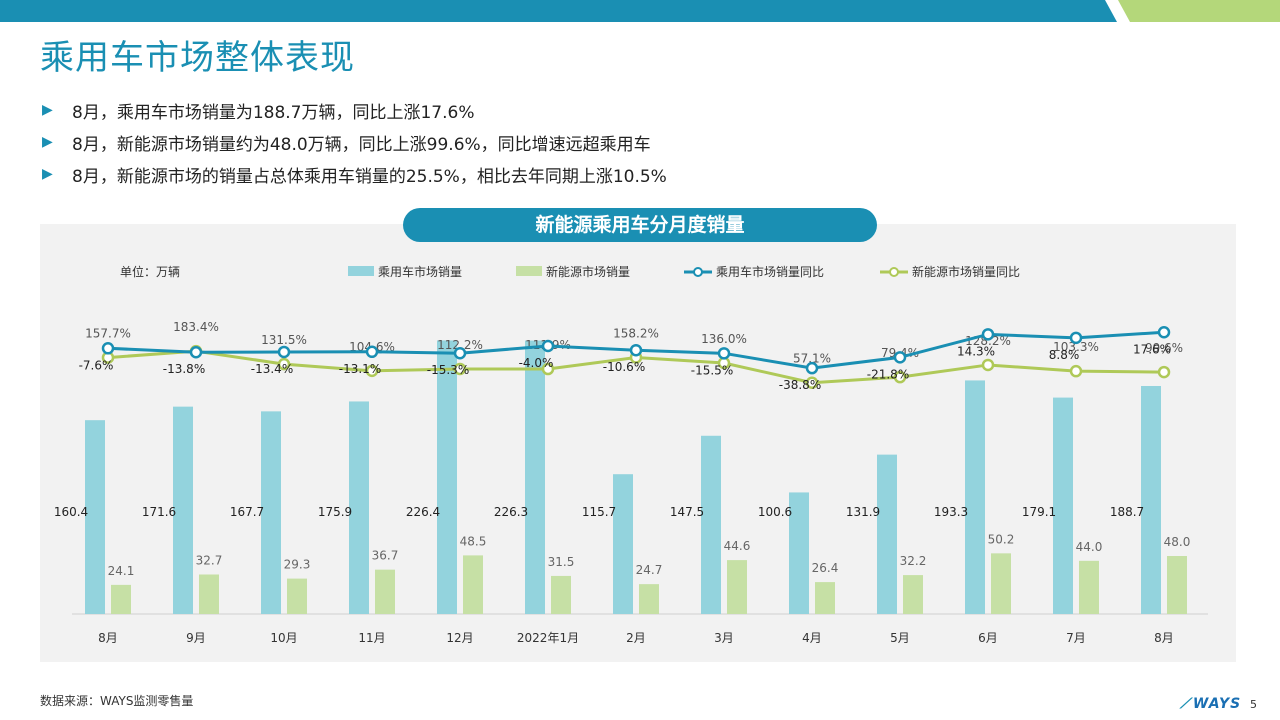 Image resolution: width=1280 pixels, height=720 pixels. Describe the element at coordinates (588, 271) in the screenshot. I see `legend-nev-label: 新能源市场销量` at that location.